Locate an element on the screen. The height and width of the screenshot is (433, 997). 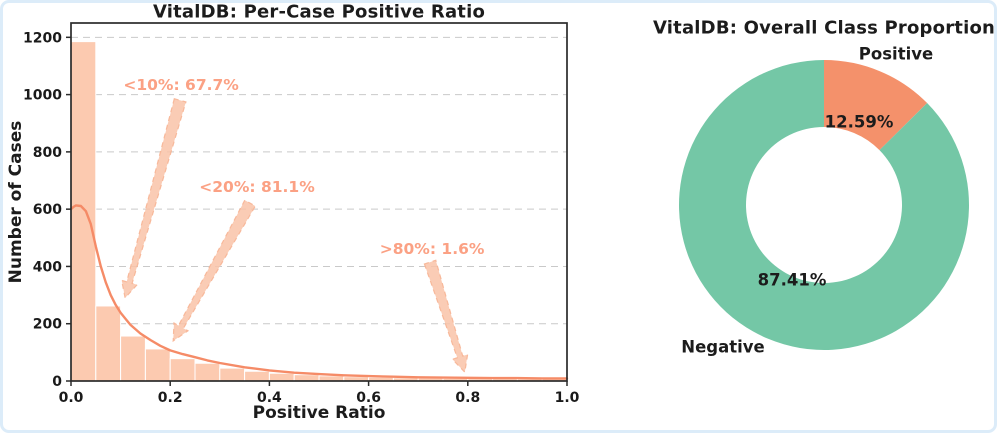
slice-label-negative: Negative is located at coordinates (723, 347).